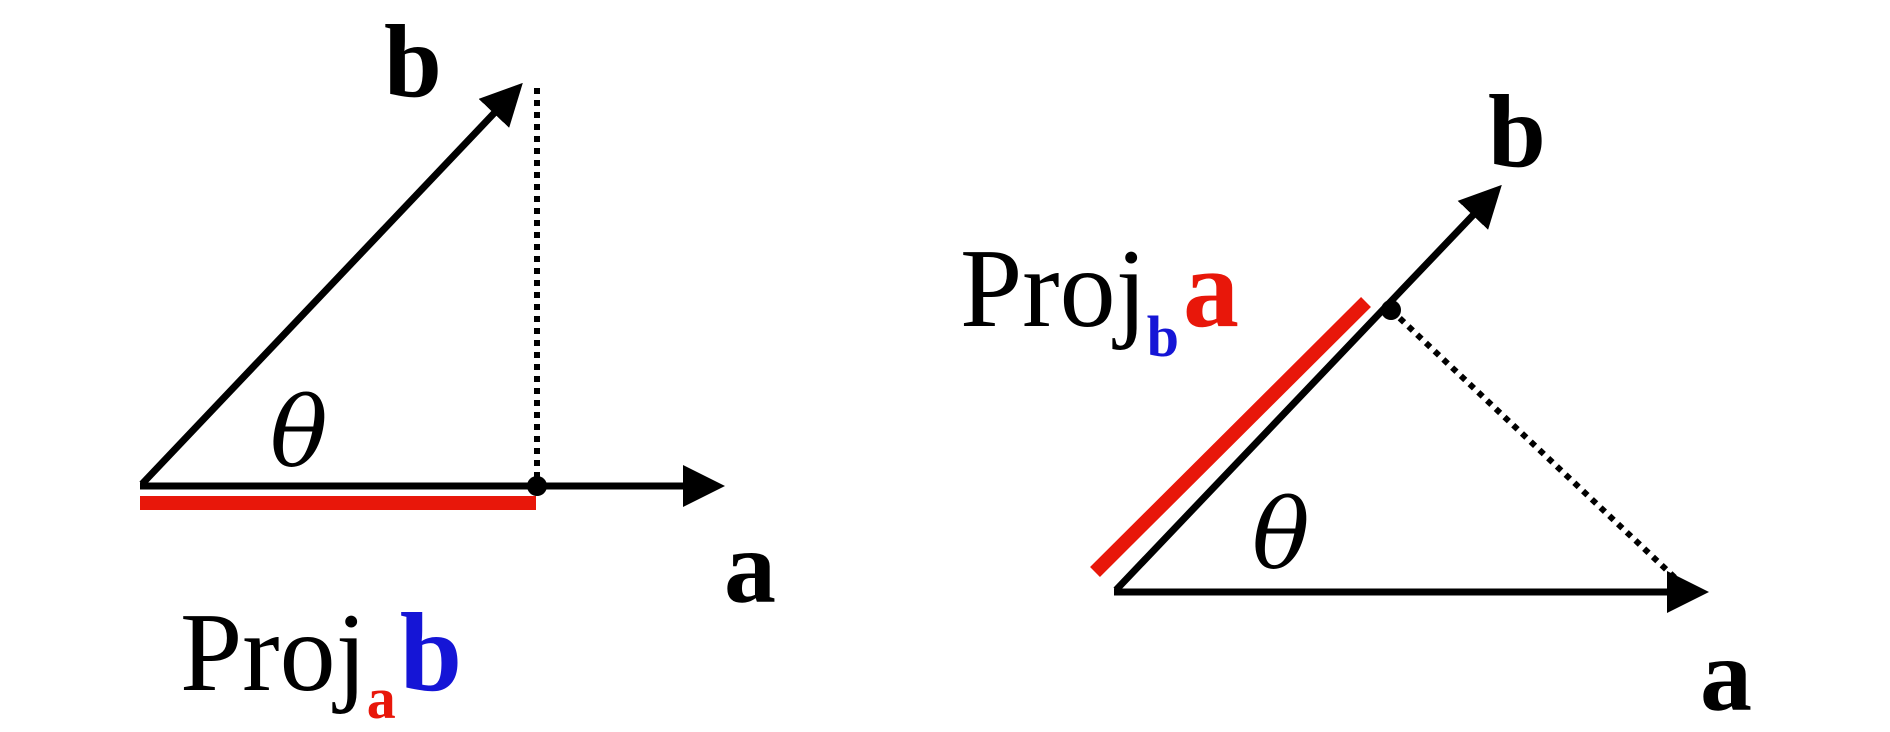 The width and height of the screenshot is (1890, 732). What do you see at coordinates (1391, 310) in the screenshot?
I see `right-foot-point` at bounding box center [1391, 310].